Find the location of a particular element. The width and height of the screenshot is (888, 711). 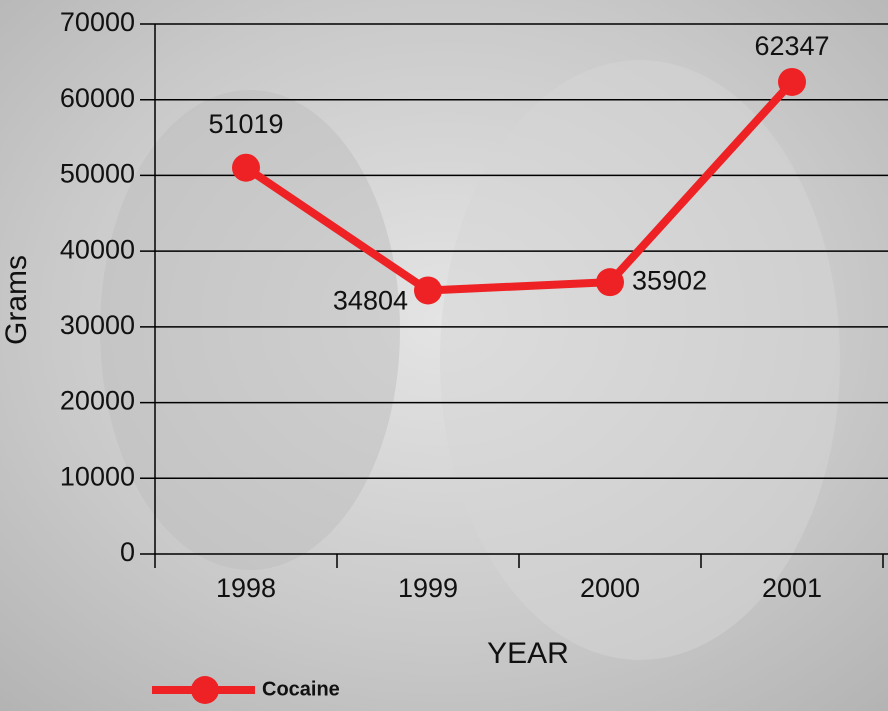

y-tick-label: 10000 is located at coordinates (97, 476).